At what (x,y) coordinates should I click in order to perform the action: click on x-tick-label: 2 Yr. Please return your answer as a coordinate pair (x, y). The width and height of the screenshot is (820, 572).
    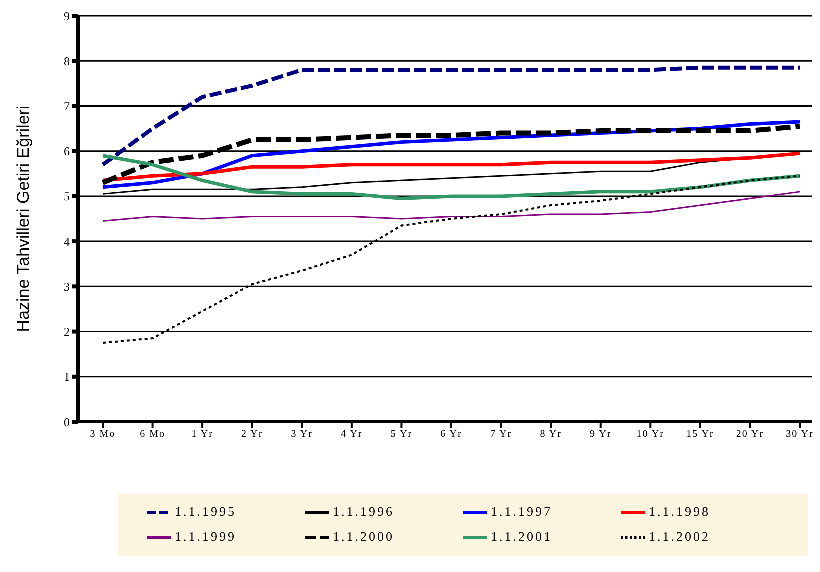
    Looking at the image, I should click on (253, 434).